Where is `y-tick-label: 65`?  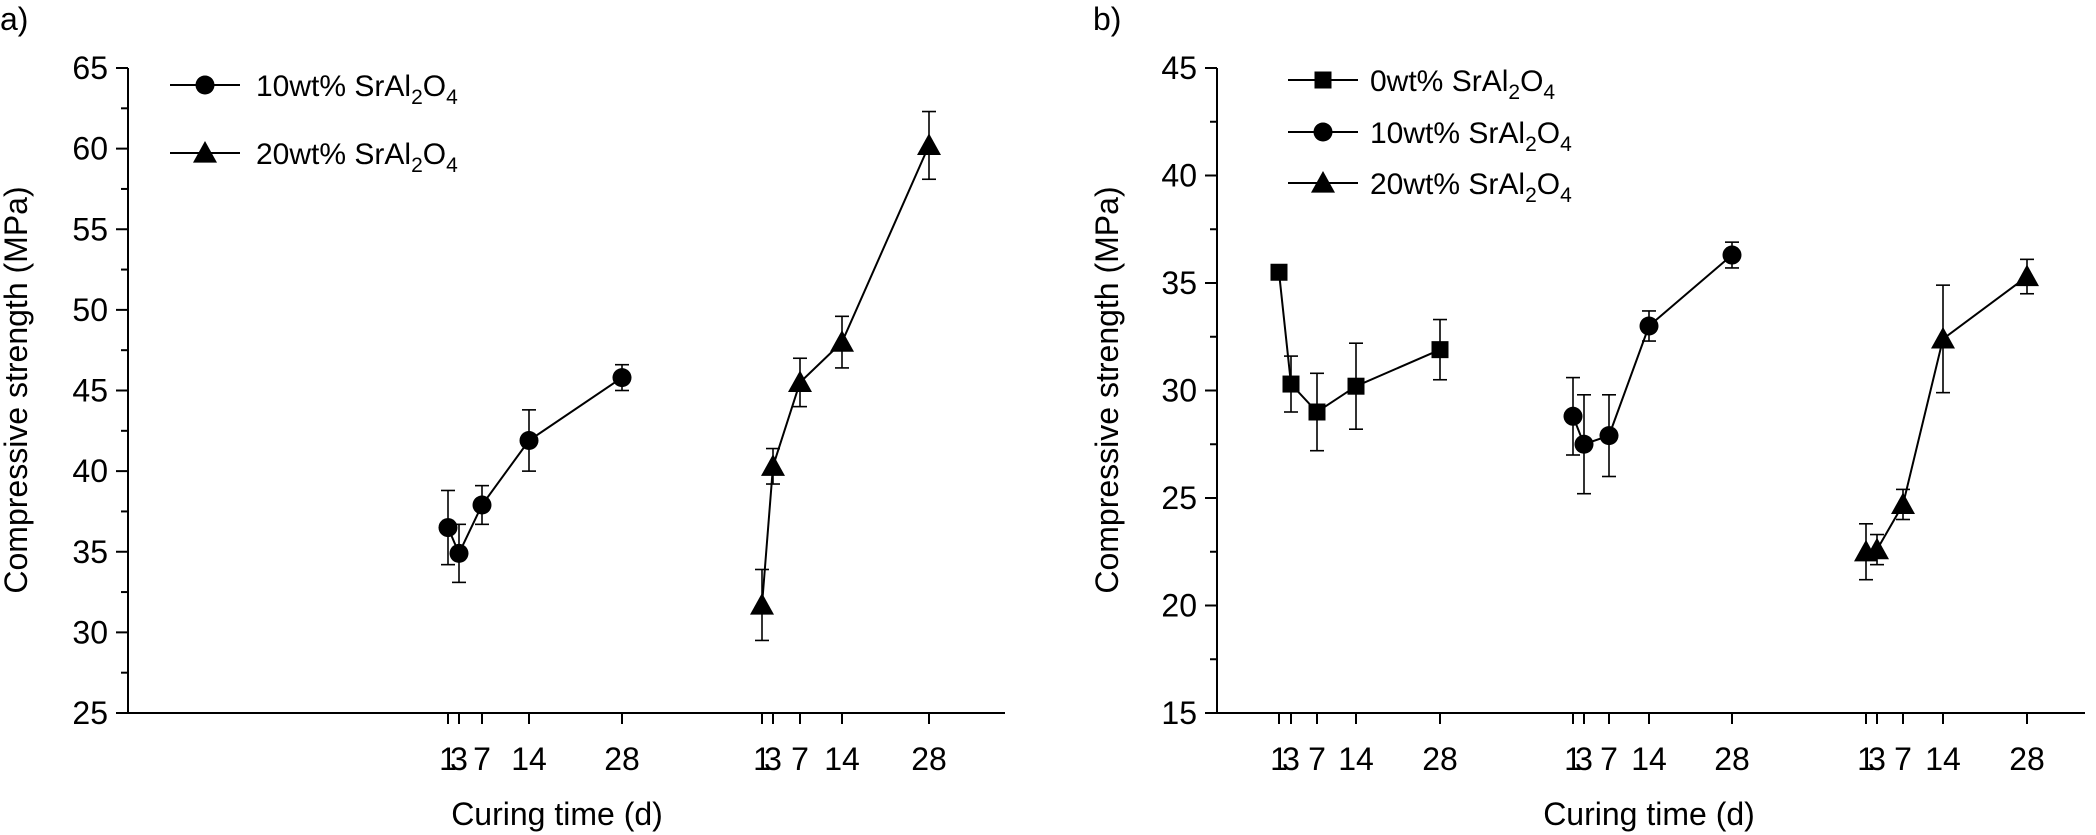
y-tick-label: 65 is located at coordinates (90, 68).